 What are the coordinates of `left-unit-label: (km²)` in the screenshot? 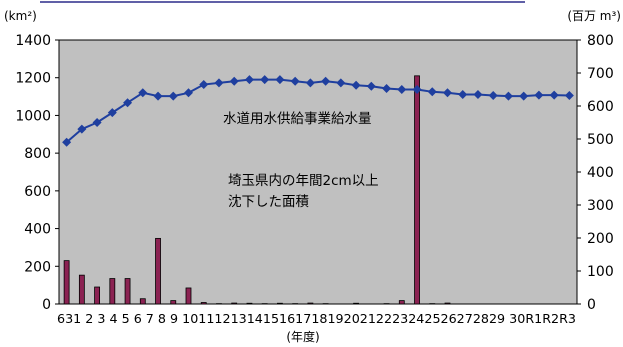 It's located at (20, 16).